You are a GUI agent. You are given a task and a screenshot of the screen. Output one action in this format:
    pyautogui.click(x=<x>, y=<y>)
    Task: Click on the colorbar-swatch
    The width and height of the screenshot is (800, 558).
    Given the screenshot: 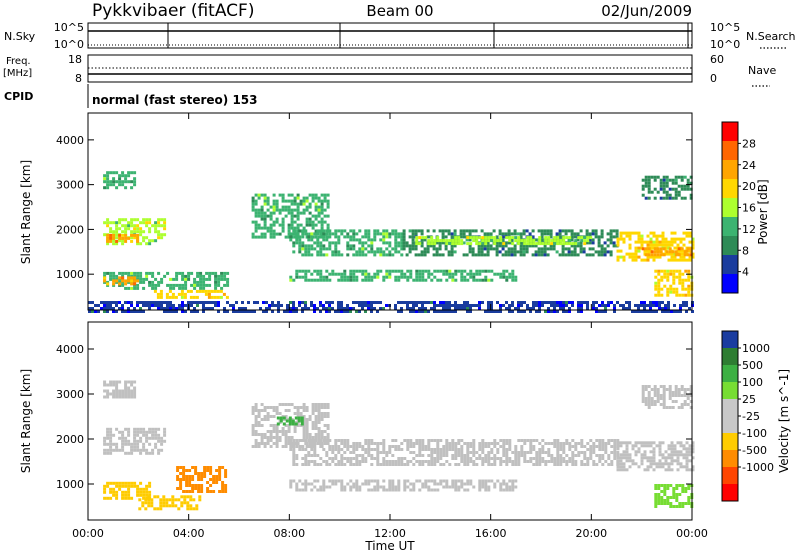 What is the action you would take?
    pyautogui.click(x=730, y=356)
    